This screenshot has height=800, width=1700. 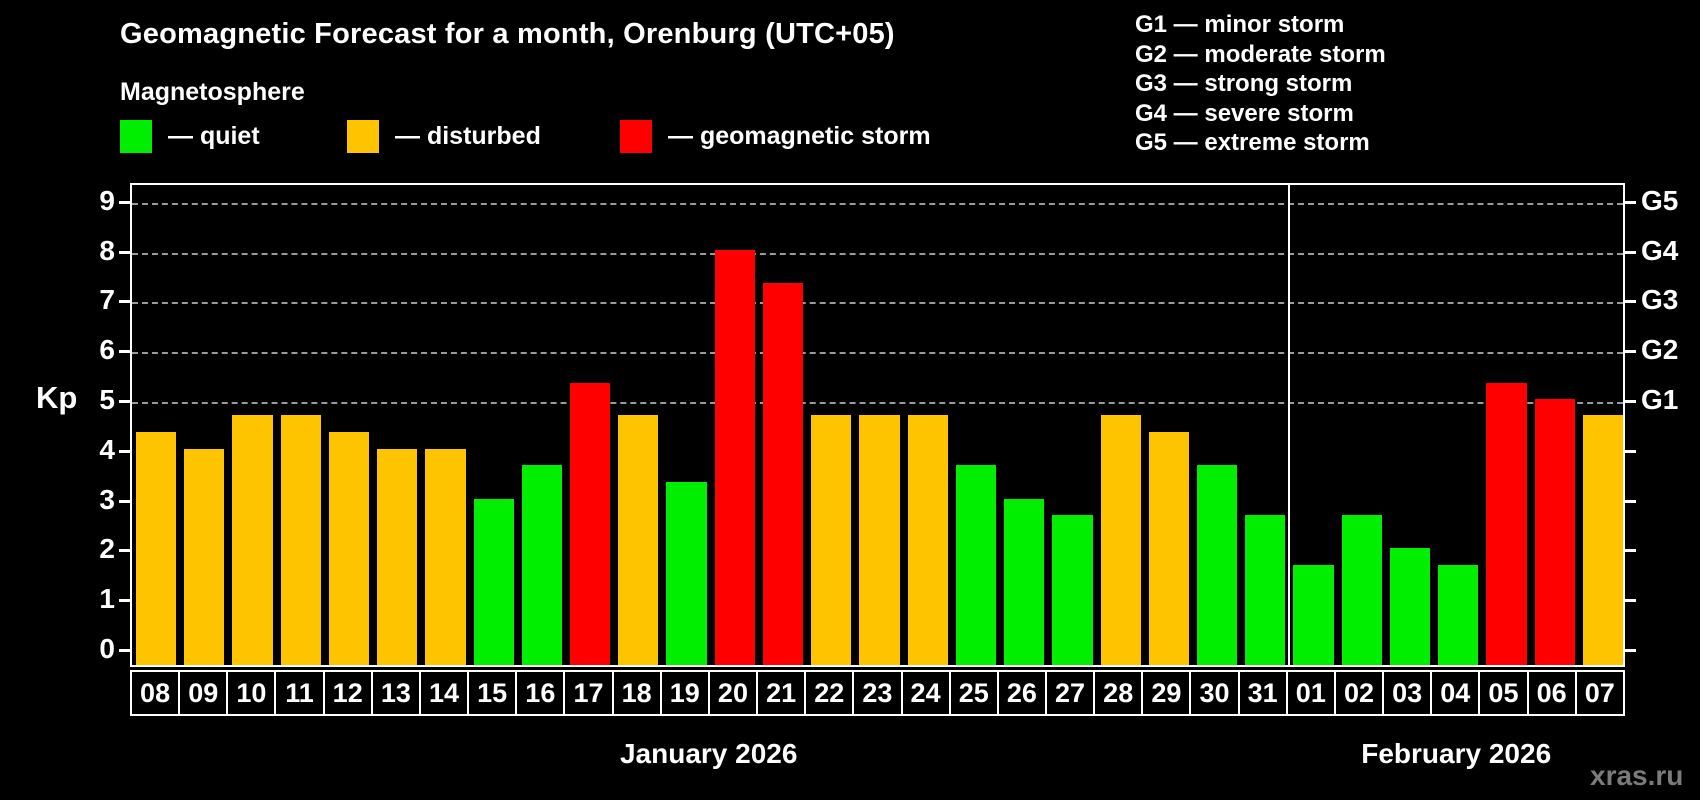 What do you see at coordinates (212, 92) in the screenshot?
I see `magnetosphere-label: Magnetosphere` at bounding box center [212, 92].